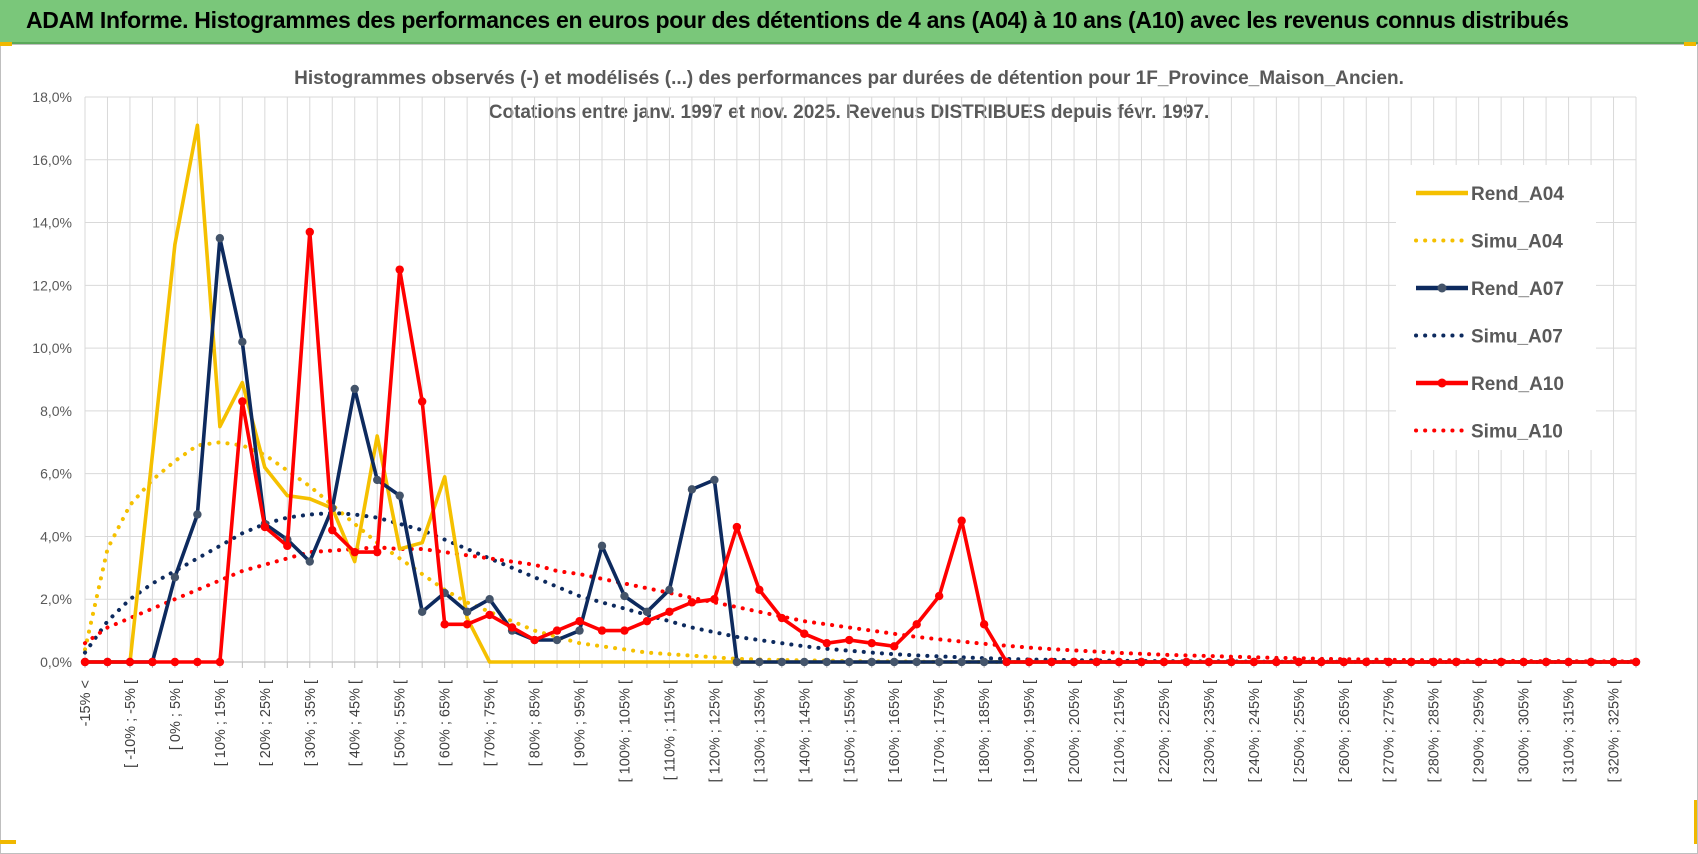  What do you see at coordinates (1525, 731) in the screenshot?
I see `x-tick-label: [ 300% ; 305% [` at bounding box center [1525, 731].